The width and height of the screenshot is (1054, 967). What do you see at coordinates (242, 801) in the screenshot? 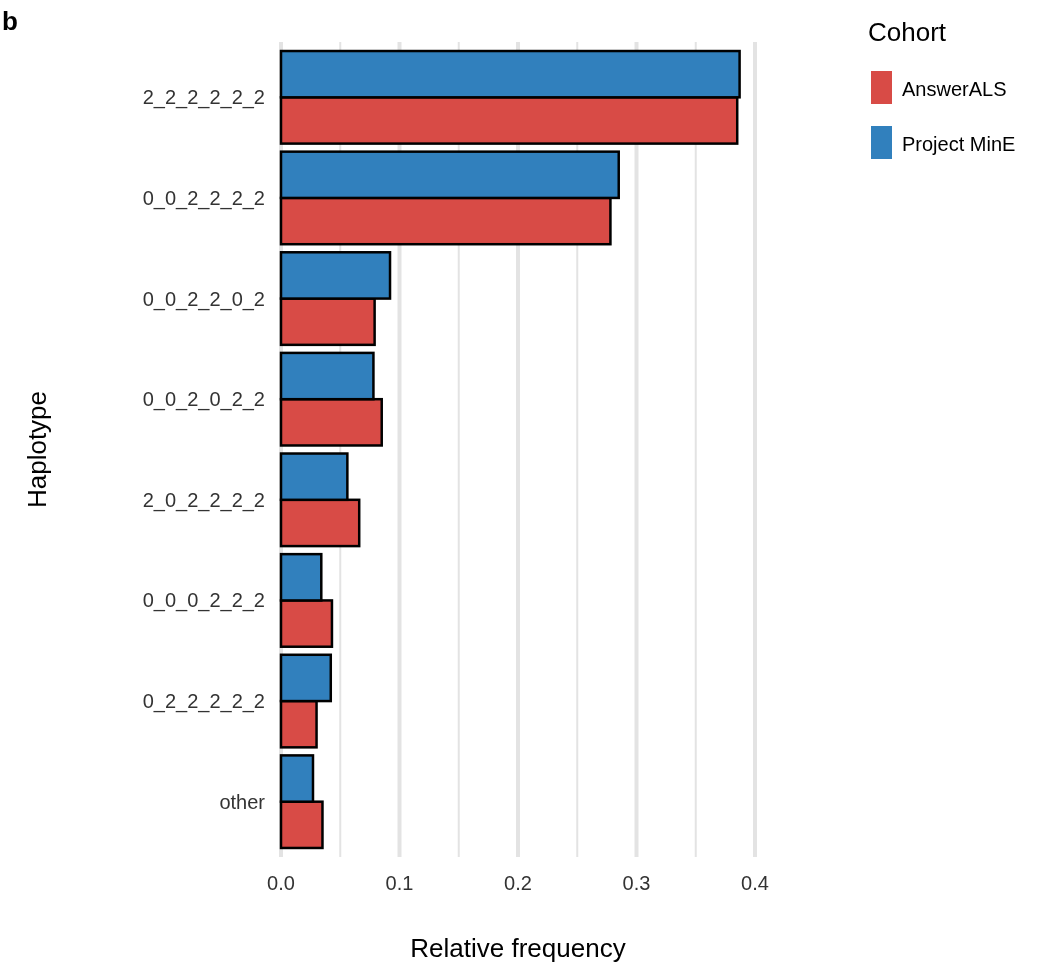
I see `y-tick-label: other` at bounding box center [242, 801].